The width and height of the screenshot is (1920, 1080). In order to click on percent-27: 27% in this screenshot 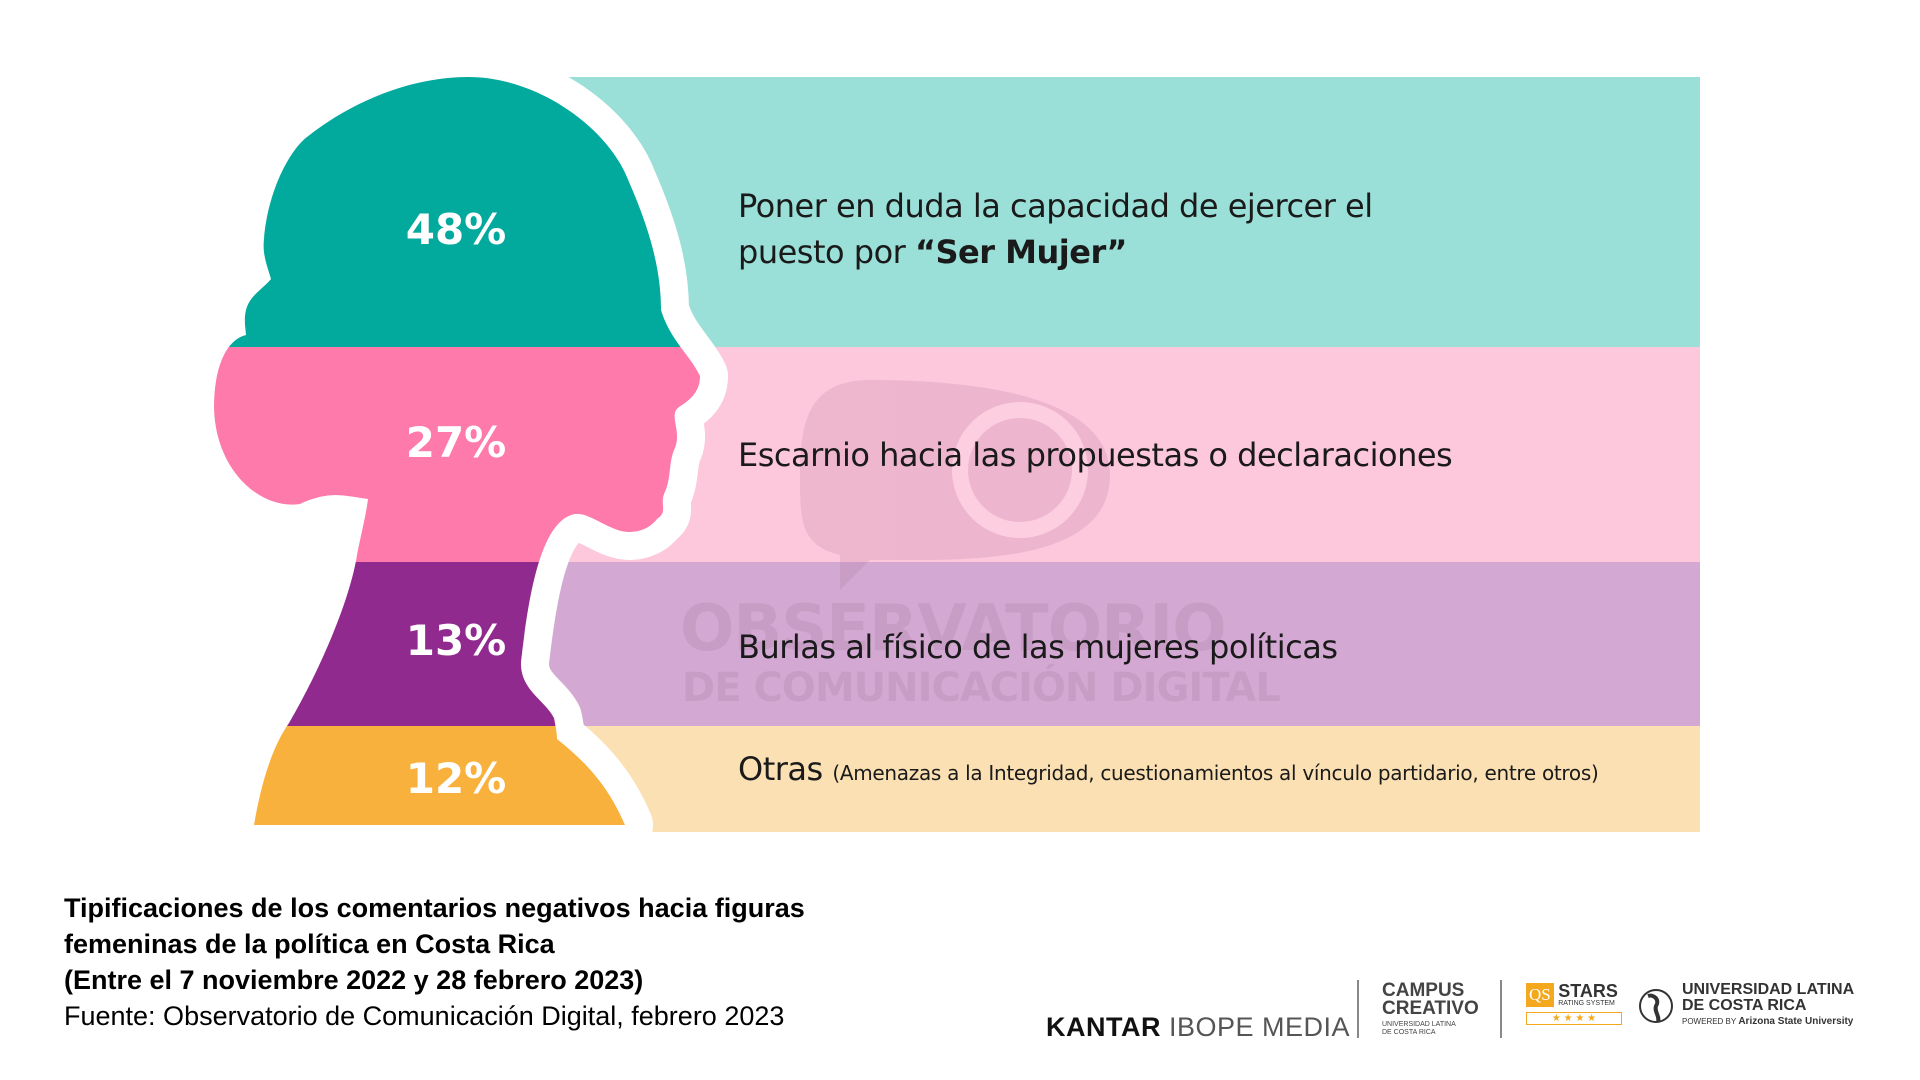, I will do `click(456, 442)`.